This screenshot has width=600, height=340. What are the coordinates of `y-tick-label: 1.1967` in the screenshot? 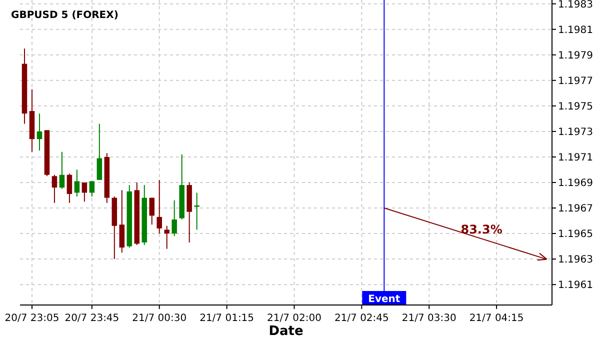 It's located at (575, 209).